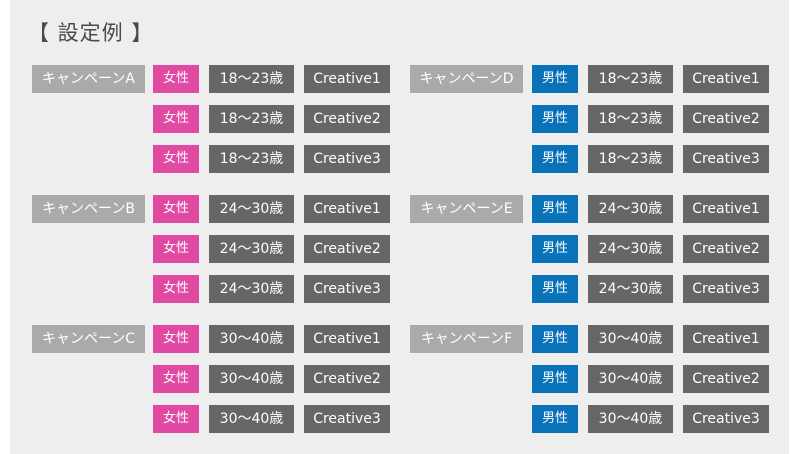 The width and height of the screenshot is (800, 454). What do you see at coordinates (466, 339) in the screenshot?
I see `campaign-label-f: キャンペーンF` at bounding box center [466, 339].